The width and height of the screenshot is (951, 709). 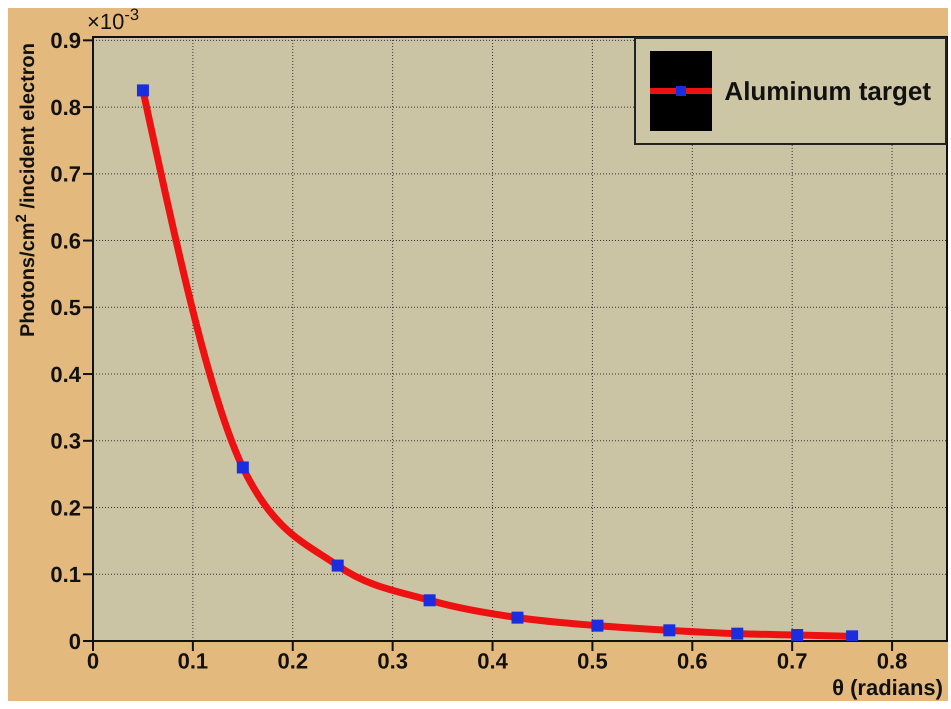 What do you see at coordinates (292, 661) in the screenshot?
I see `x-tick-label: 0.2` at bounding box center [292, 661].